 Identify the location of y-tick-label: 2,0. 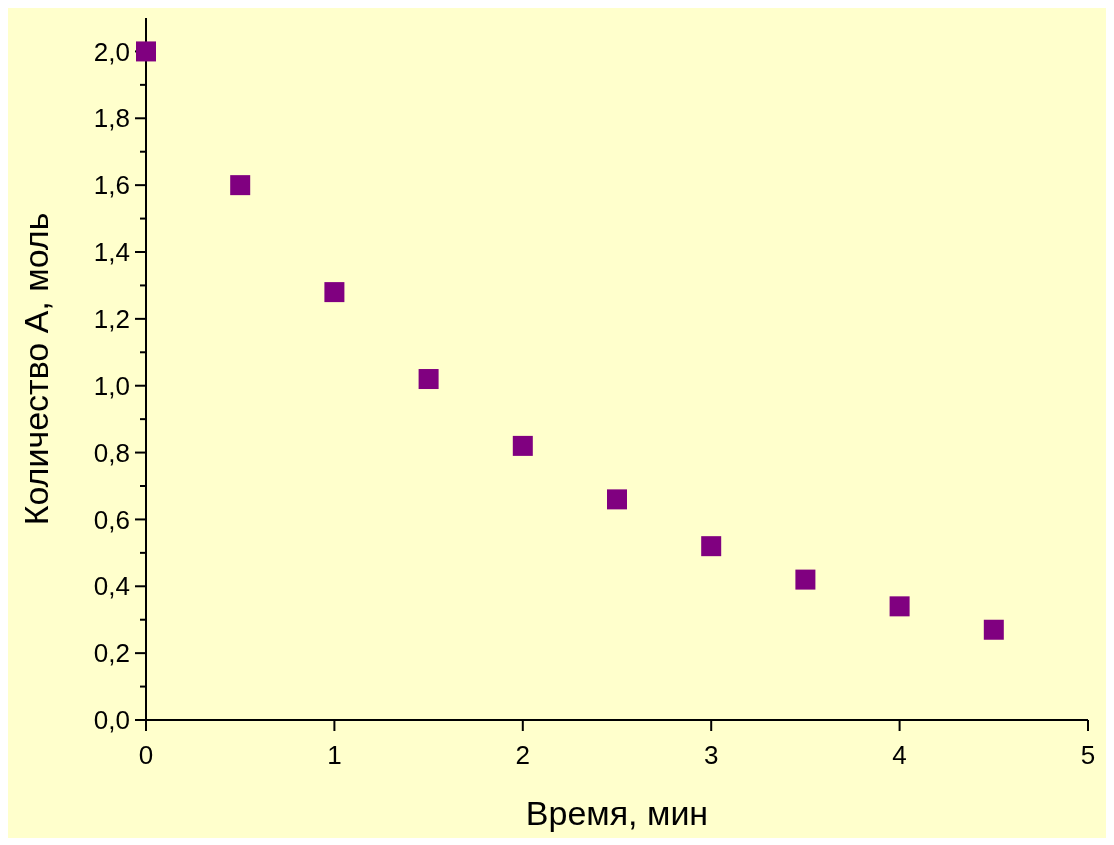
(111, 51).